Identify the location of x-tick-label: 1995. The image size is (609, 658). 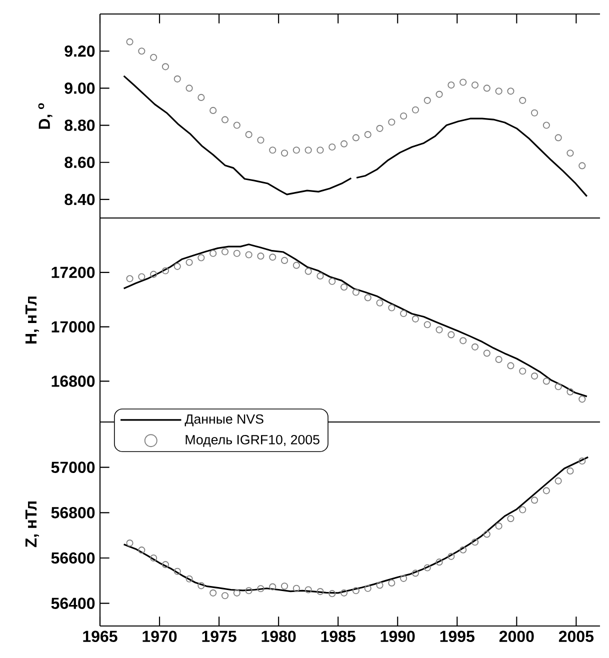
(457, 636).